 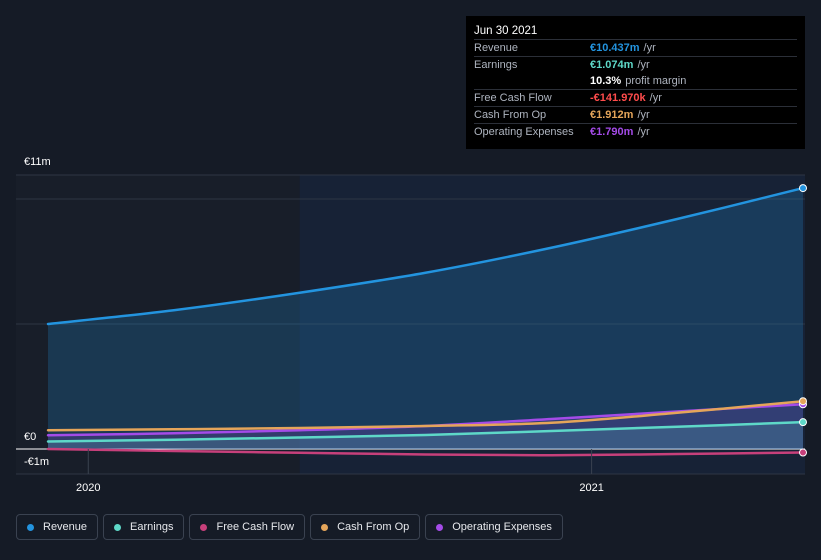 I want to click on tooltip-row-value: €1.912m, so click(x=612, y=115).